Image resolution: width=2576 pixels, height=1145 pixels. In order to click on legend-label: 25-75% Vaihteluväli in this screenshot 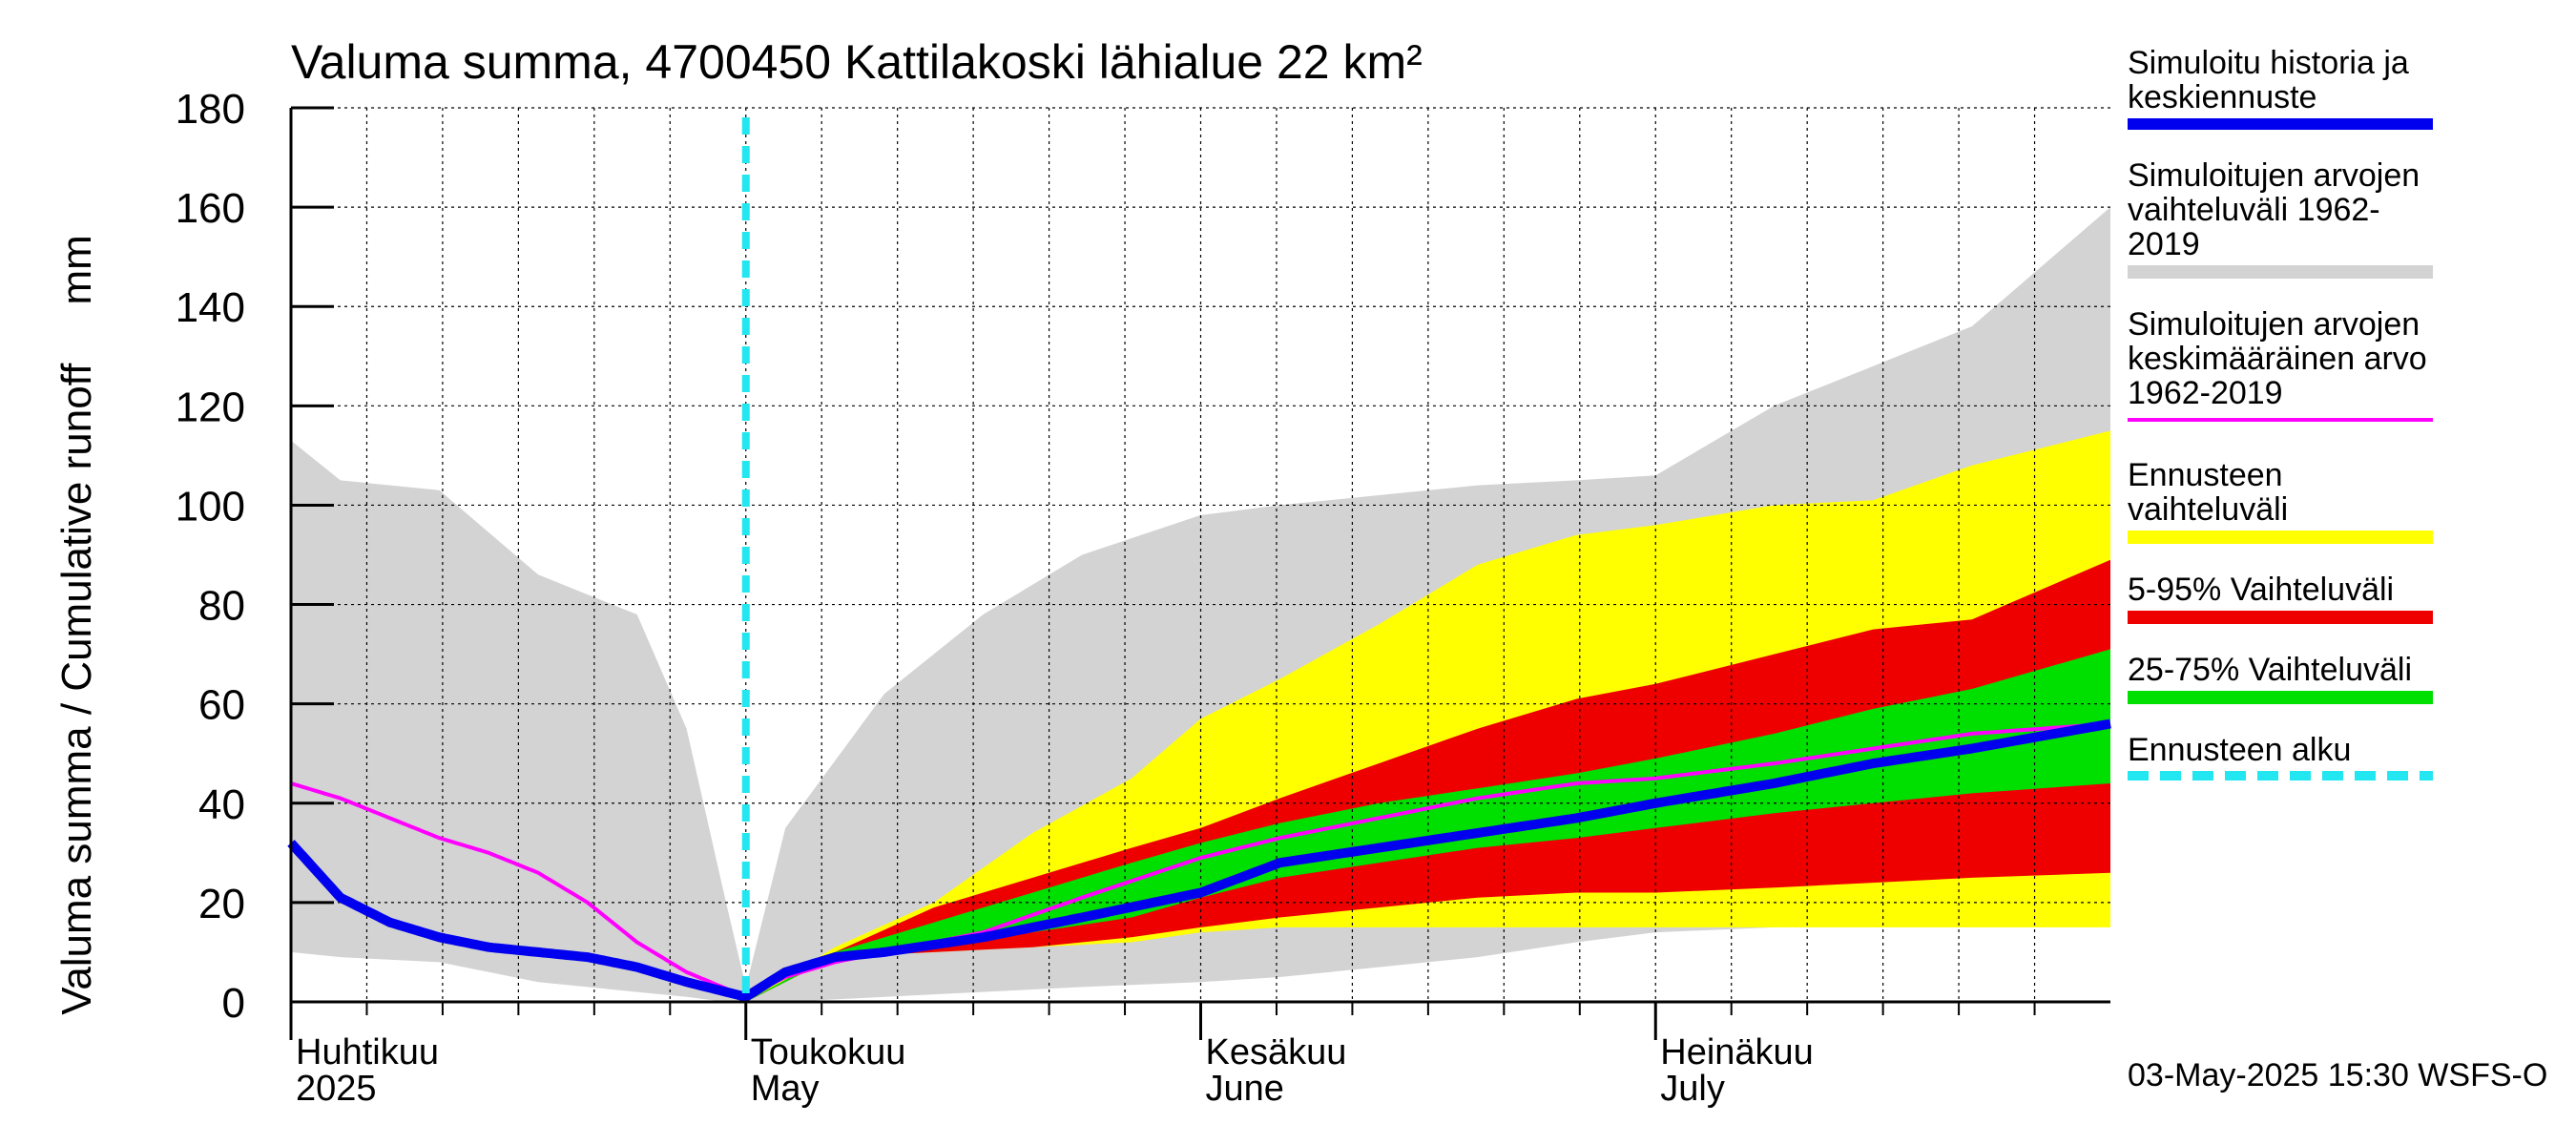, I will do `click(2270, 670)`.